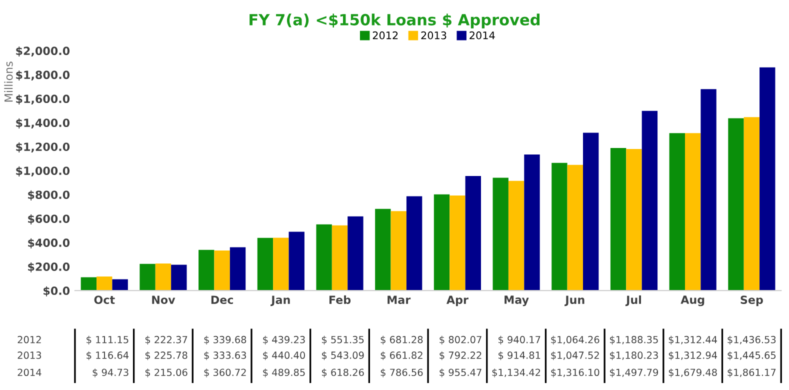  Describe the element at coordinates (343, 373) in the screenshot. I see `data-label: $ 618.26` at that location.